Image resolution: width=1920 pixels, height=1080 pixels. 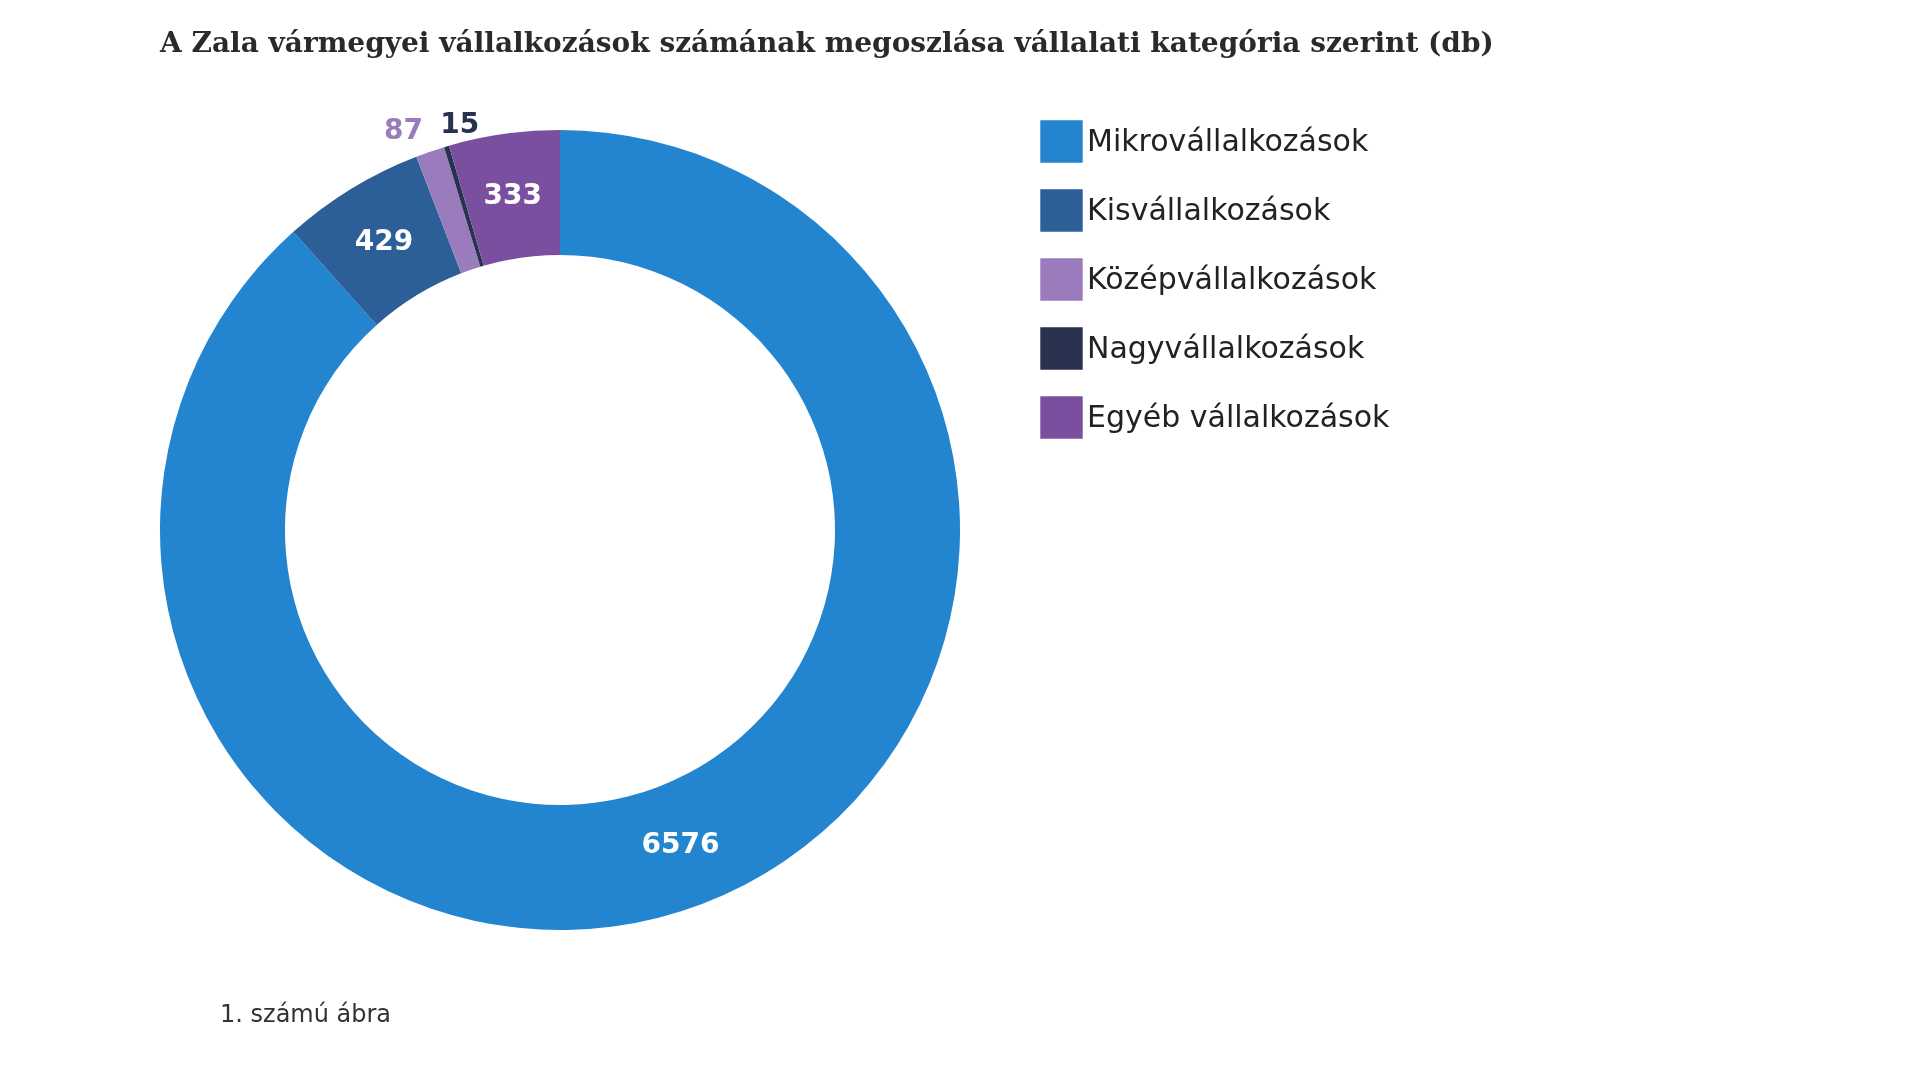 What do you see at coordinates (680, 844) in the screenshot?
I see `data-label: 6576` at bounding box center [680, 844].